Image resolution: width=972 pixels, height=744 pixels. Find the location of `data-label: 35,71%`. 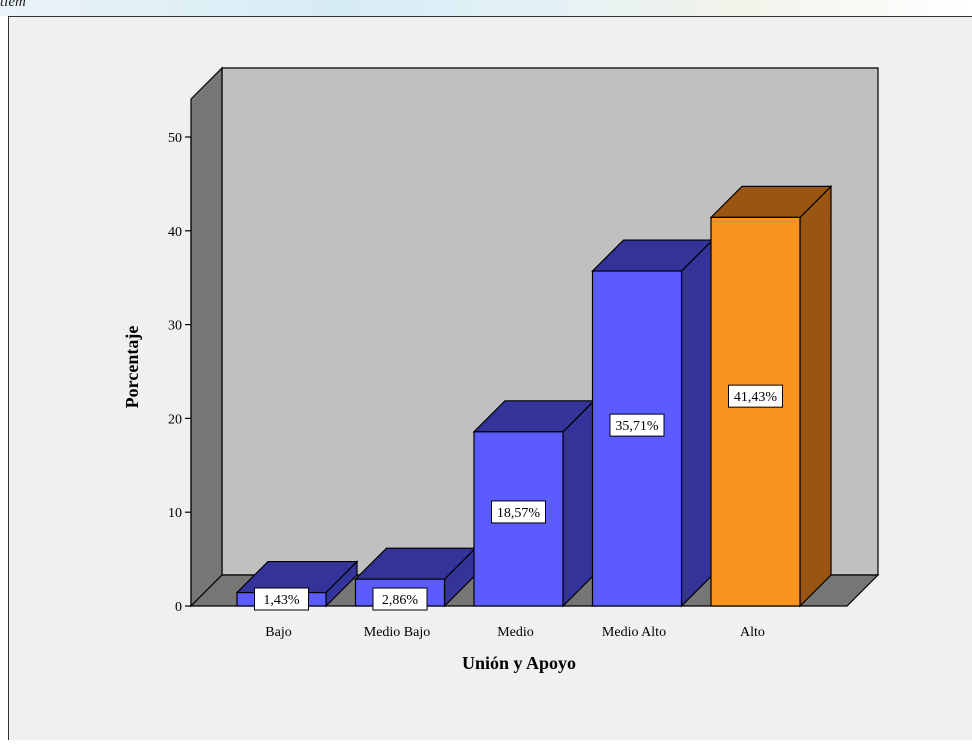

data-label: 35,71% is located at coordinates (637, 426).